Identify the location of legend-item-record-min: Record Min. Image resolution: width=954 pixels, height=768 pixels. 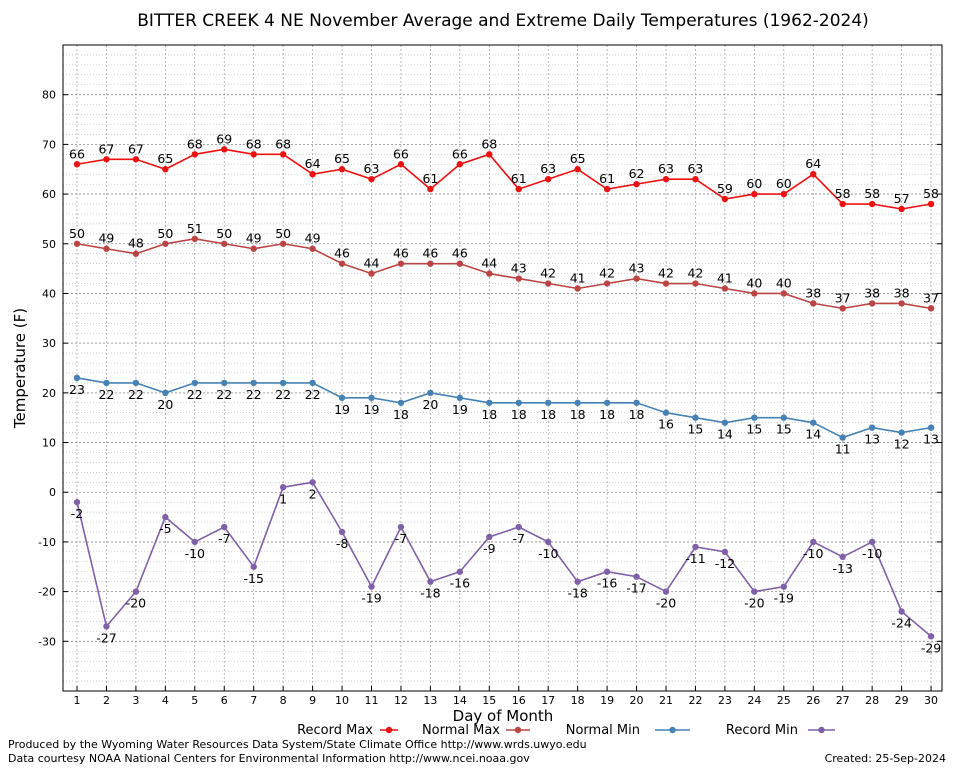
(780, 730).